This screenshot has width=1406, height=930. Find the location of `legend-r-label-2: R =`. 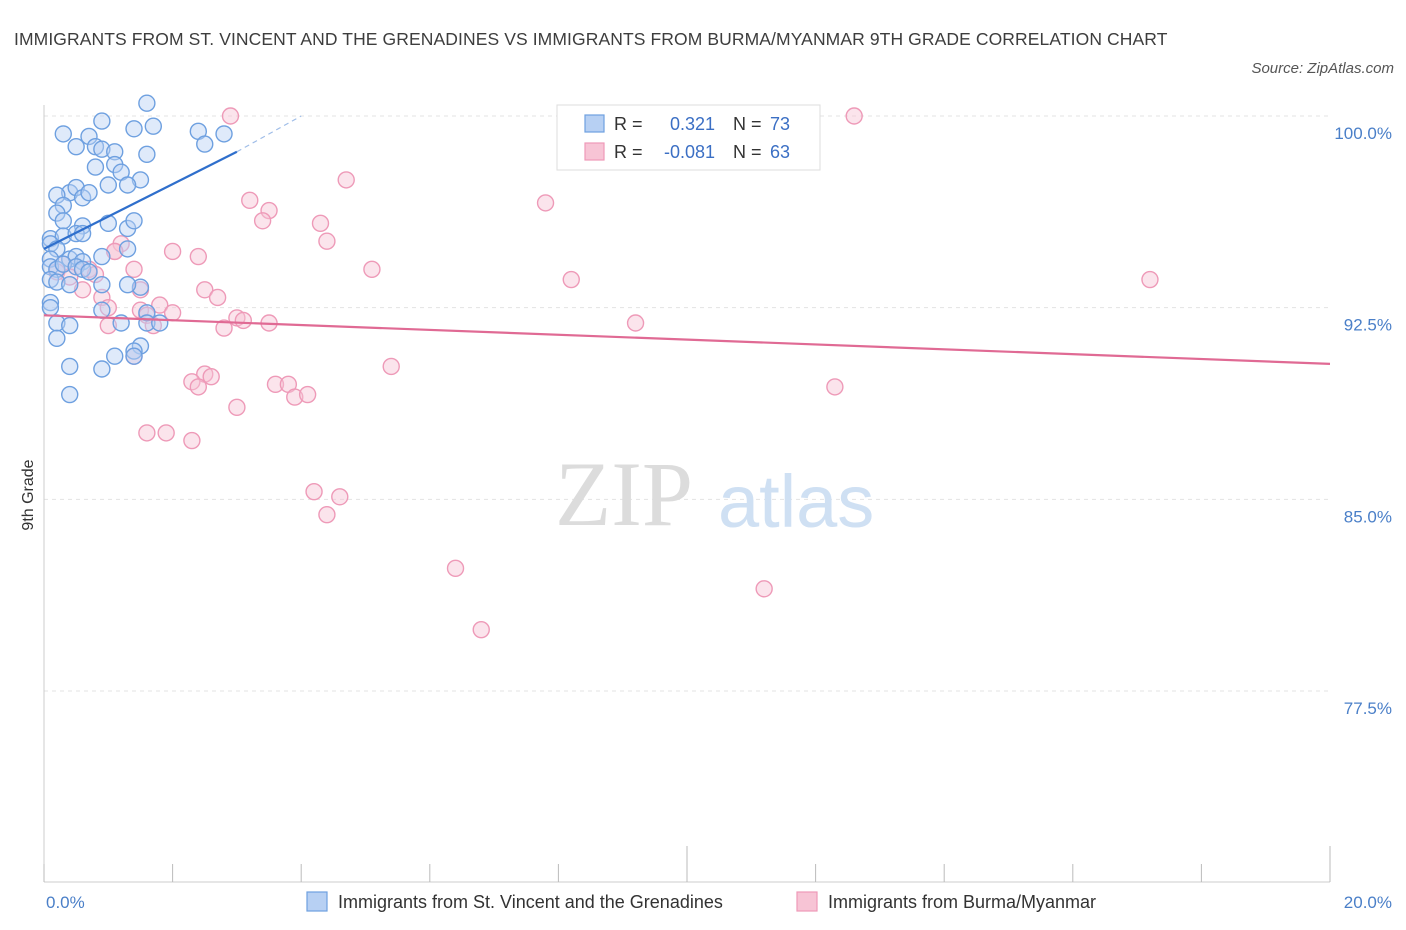

legend-r-label-2: R = is located at coordinates (628, 152).